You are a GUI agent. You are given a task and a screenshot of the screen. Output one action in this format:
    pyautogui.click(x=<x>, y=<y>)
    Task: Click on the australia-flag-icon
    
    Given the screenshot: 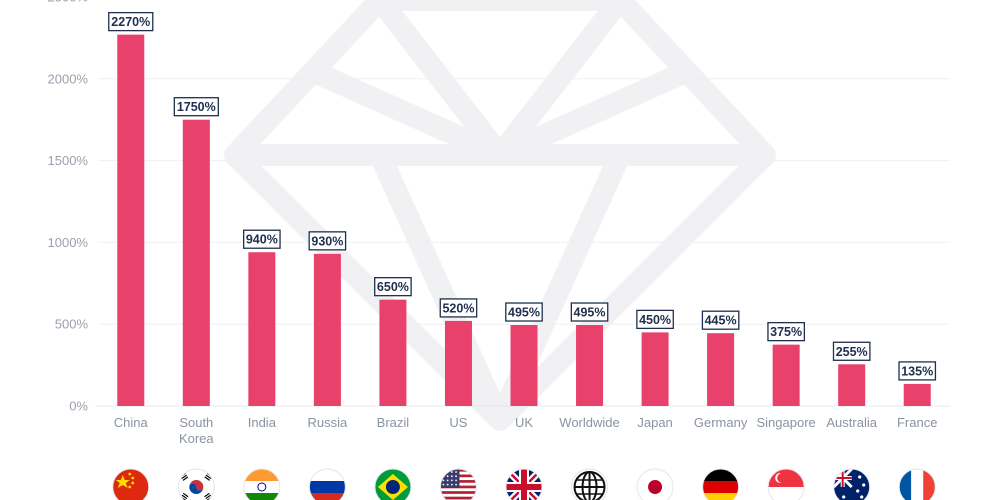 What is the action you would take?
    pyautogui.click(x=852, y=484)
    